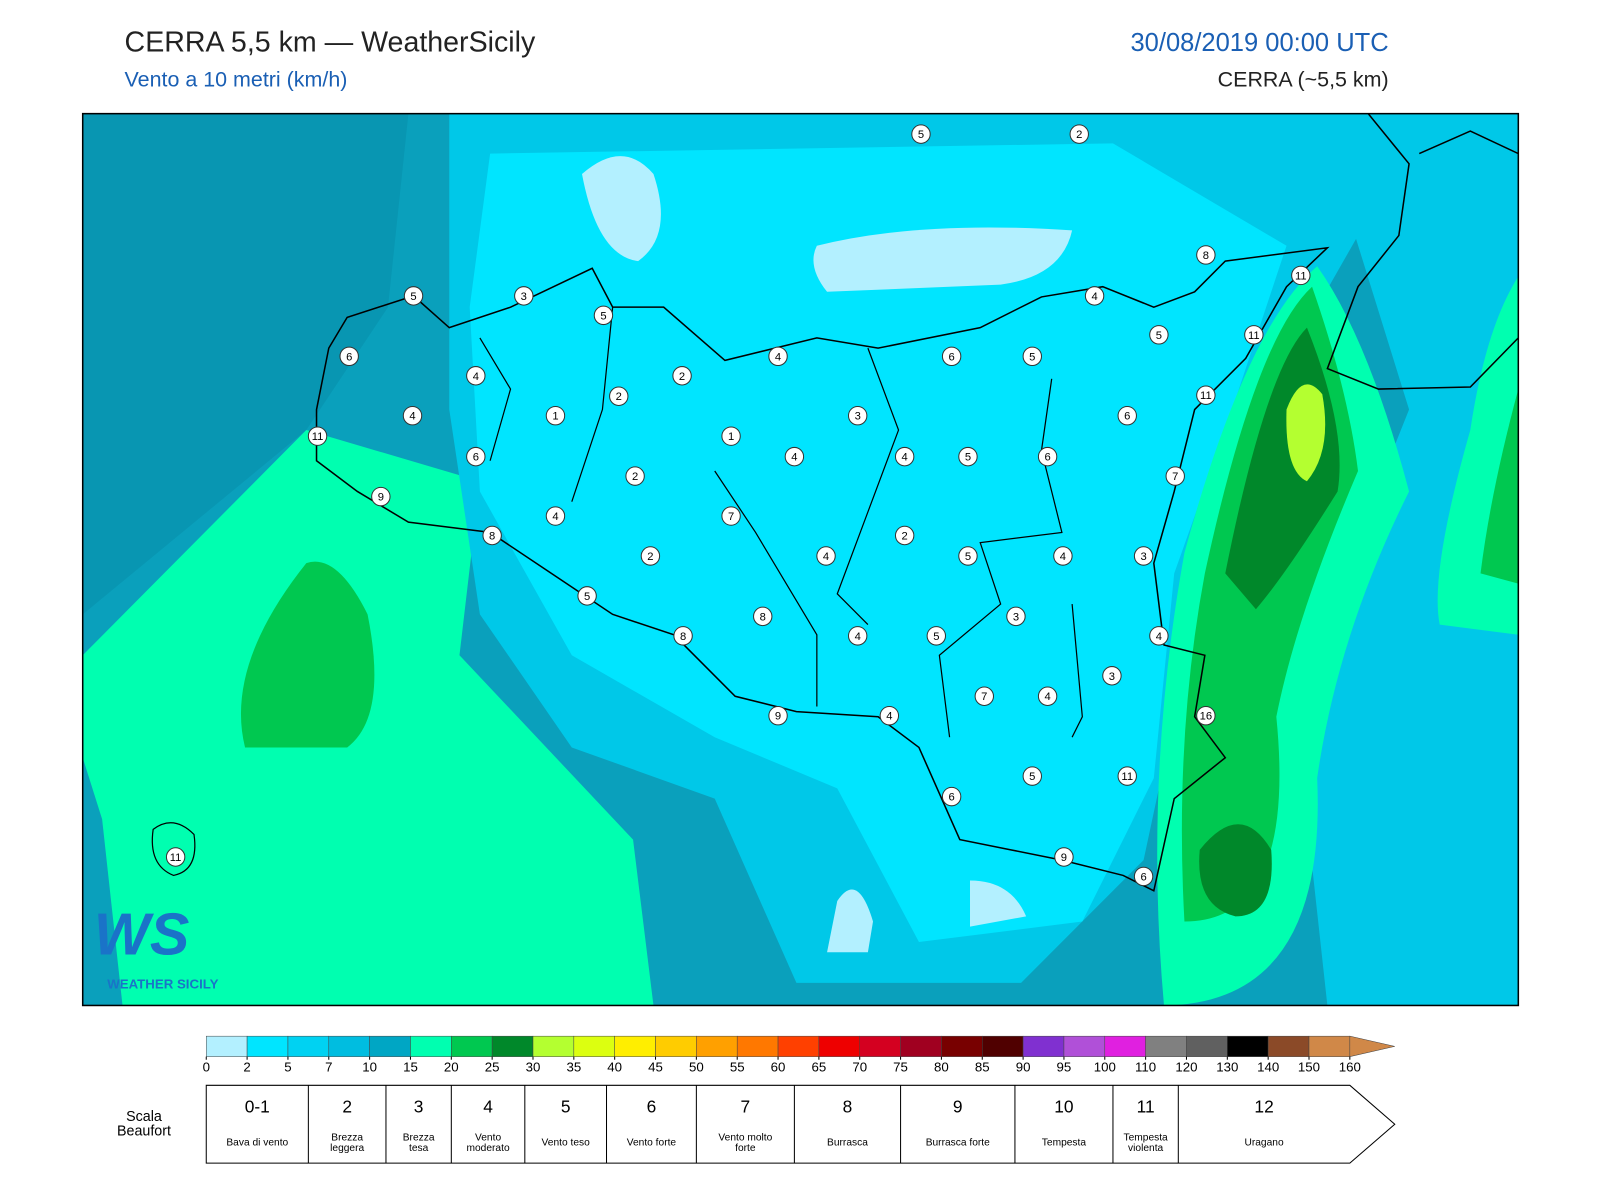 Image resolution: width=1600 pixels, height=1200 pixels. Describe the element at coordinates (102, 881) in the screenshot. I see `field-teal` at that location.